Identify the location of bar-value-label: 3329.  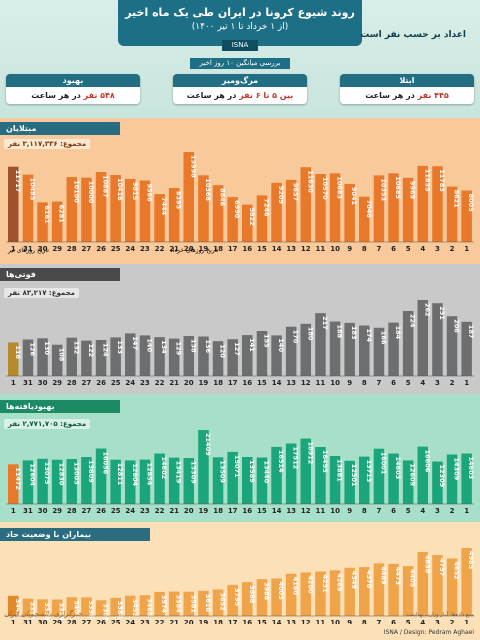
(62, 612).